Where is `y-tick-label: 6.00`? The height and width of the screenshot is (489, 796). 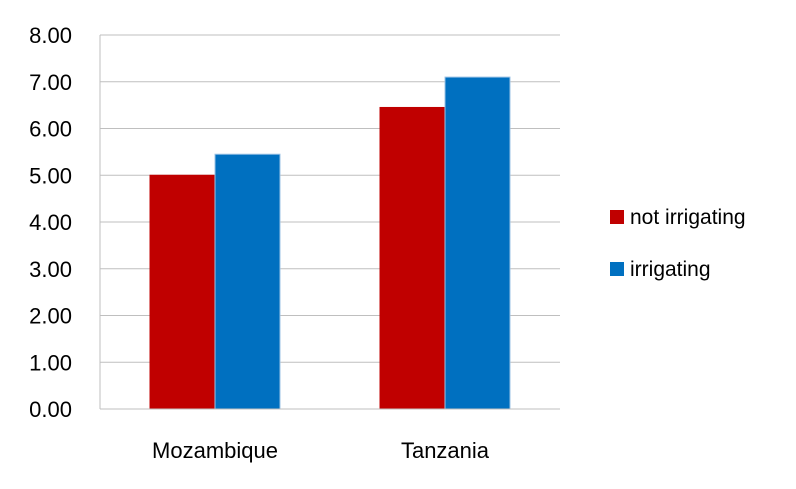
y-tick-label: 6.00 is located at coordinates (50, 129).